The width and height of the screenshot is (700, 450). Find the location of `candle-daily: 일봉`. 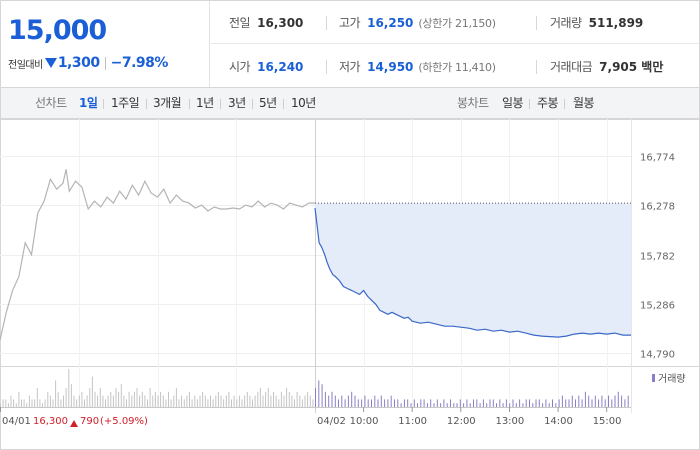

candle-daily: 일봉 is located at coordinates (513, 103).